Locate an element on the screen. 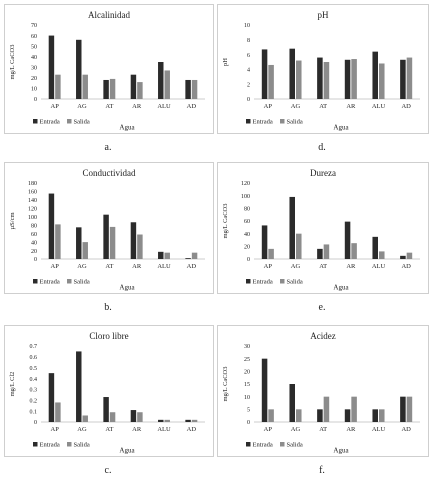 This screenshot has width=445, height=482. y-tick-label: 2 is located at coordinates (248, 85).